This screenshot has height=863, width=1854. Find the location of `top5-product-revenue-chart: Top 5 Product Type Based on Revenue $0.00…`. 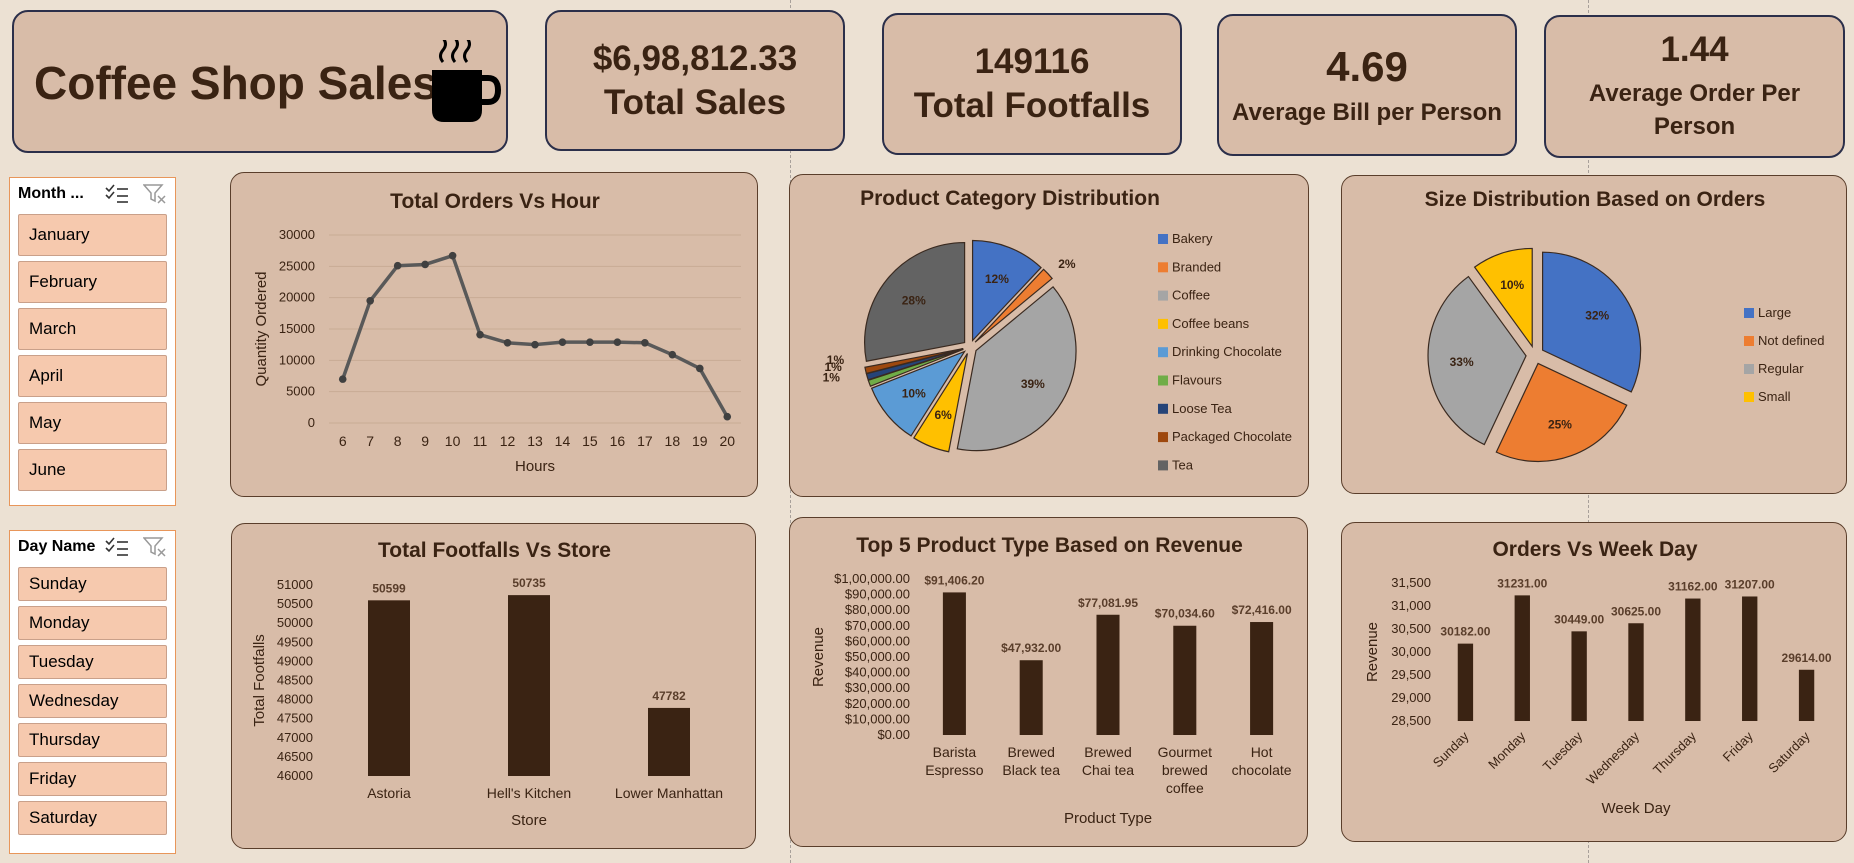

top5-product-revenue-chart: Top 5 Product Type Based on Revenue $0.00… is located at coordinates (1051, 680).